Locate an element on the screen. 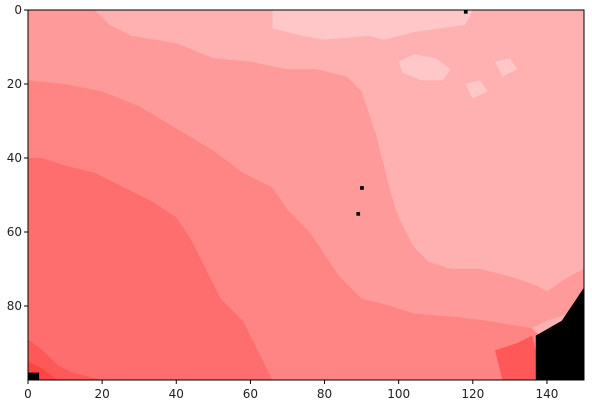  x-tick-label: 60 is located at coordinates (250, 394).